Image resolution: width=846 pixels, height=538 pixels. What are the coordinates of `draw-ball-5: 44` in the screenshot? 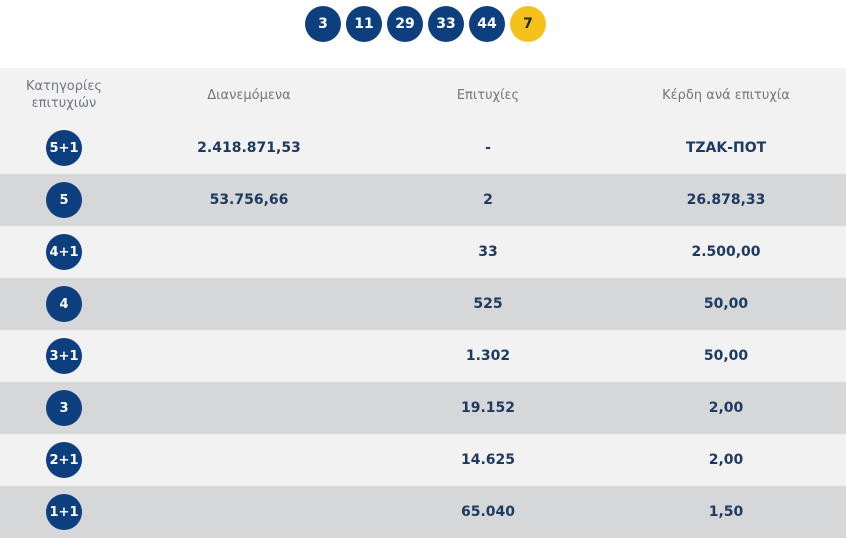 It's located at (487, 24).